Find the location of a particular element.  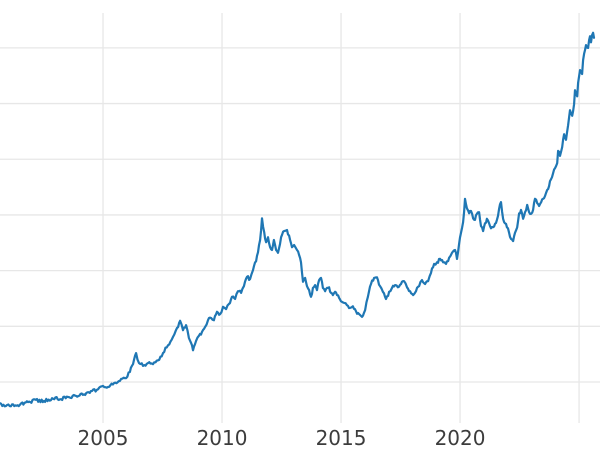

x-tick-label-2010: 2010 is located at coordinates (222, 438).